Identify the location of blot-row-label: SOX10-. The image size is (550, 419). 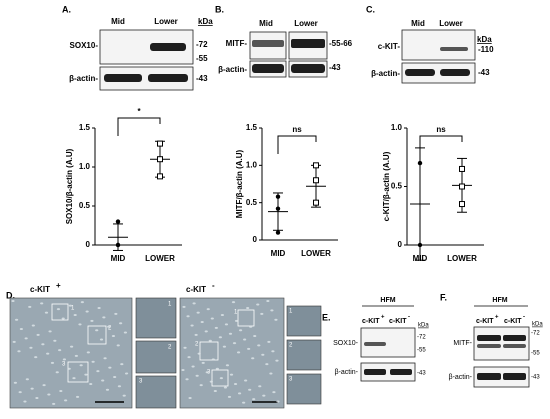
(346, 343).